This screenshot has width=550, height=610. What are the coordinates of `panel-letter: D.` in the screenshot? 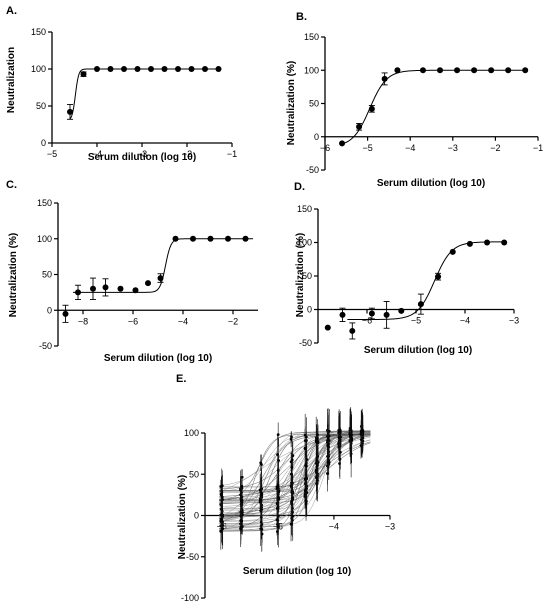 It's located at (299, 187).